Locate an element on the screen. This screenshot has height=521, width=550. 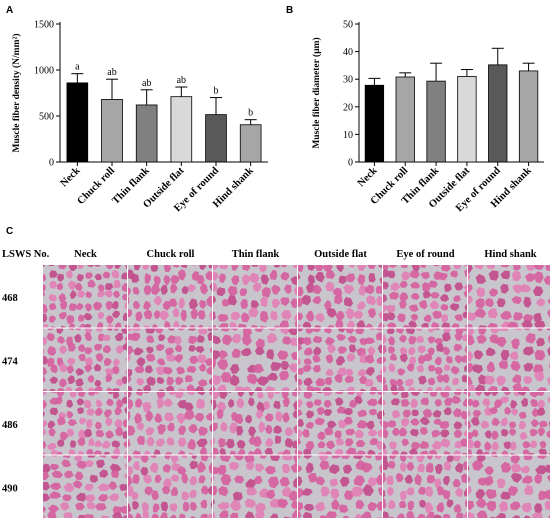
y-tick-label: 1500 is located at coordinates (44, 25).